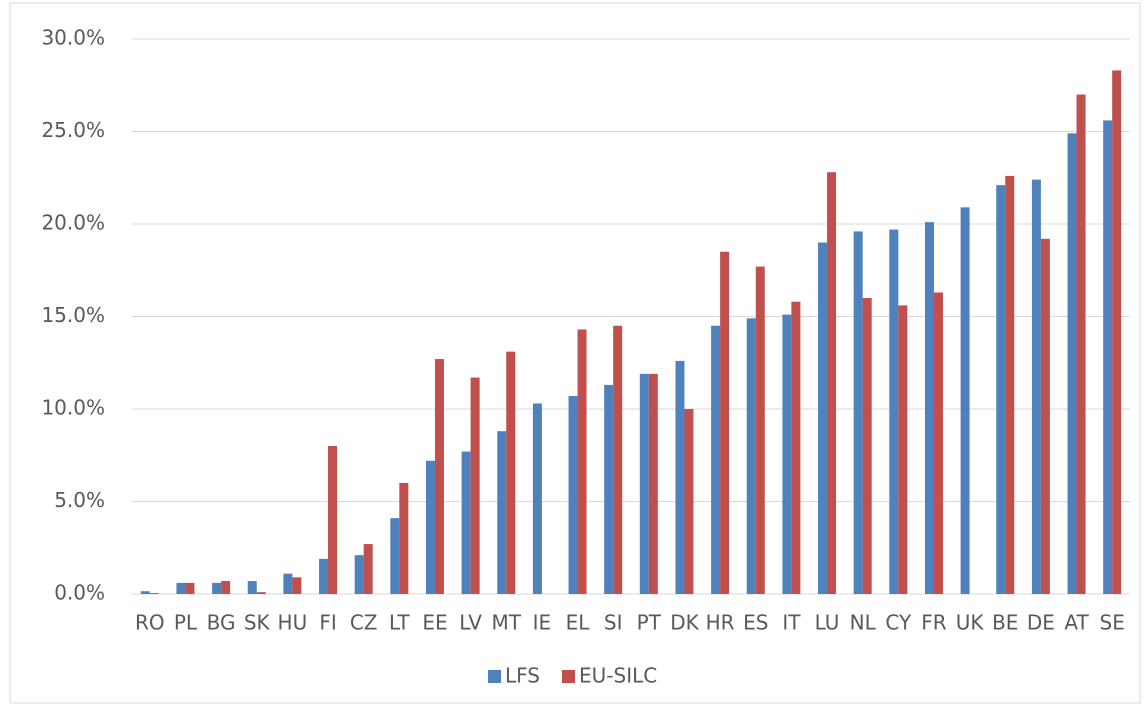  I want to click on x-tick-label: FR, so click(934, 623).